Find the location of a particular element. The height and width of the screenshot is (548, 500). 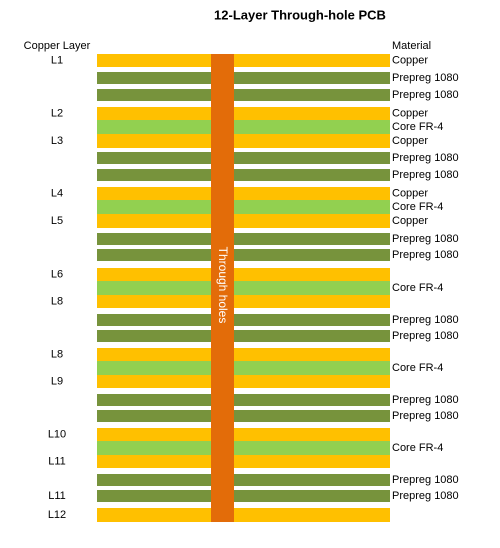

layer-label: L6 is located at coordinates (57, 274).